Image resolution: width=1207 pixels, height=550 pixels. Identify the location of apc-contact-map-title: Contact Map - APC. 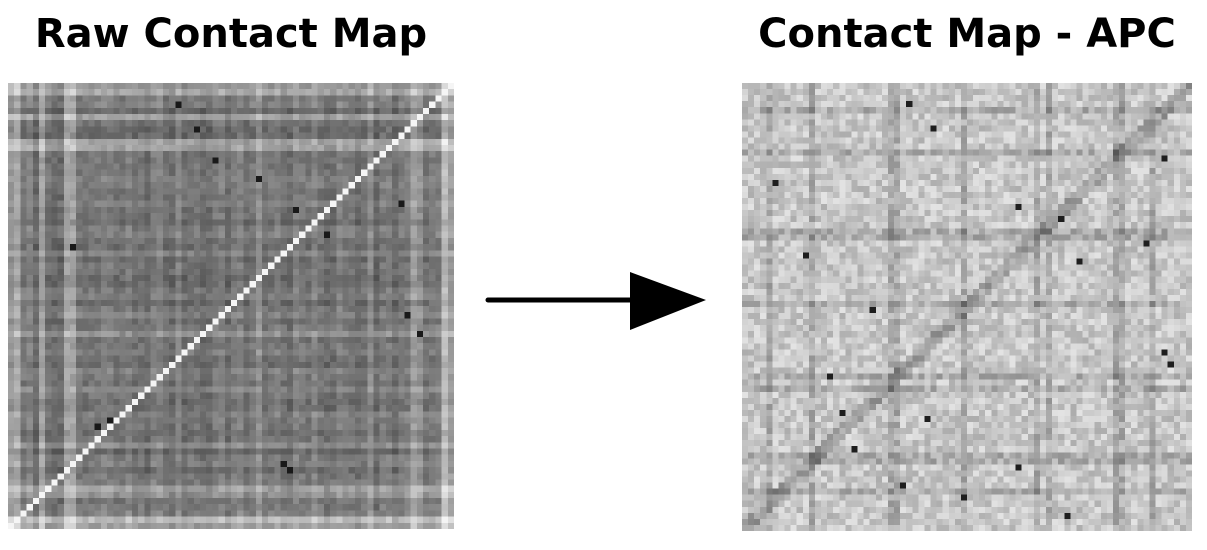
(967, 34).